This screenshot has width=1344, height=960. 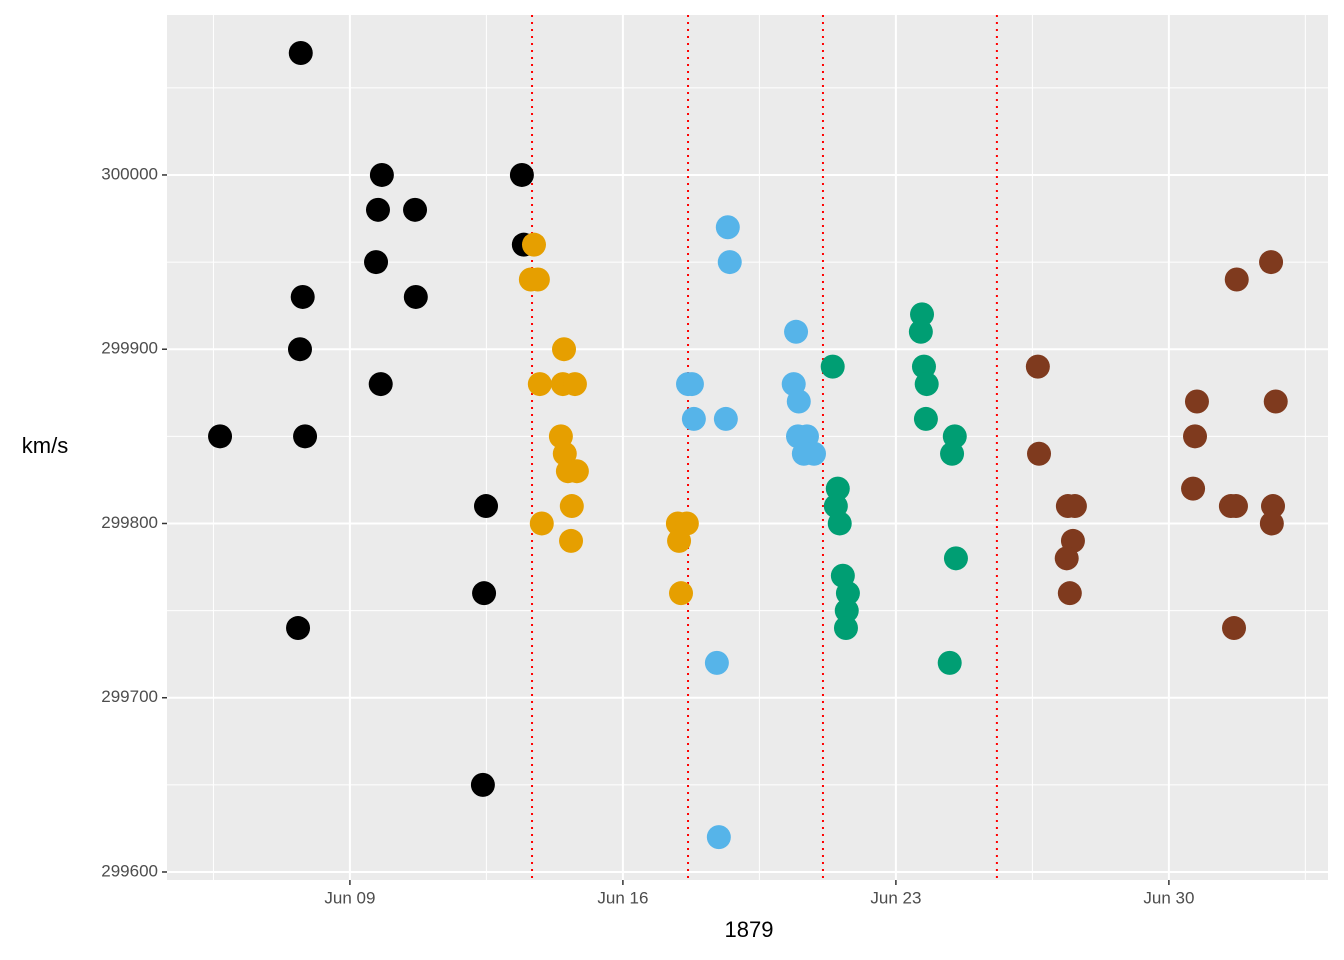 What do you see at coordinates (622, 897) in the screenshot?
I see `x-tick-label: Jun 16` at bounding box center [622, 897].